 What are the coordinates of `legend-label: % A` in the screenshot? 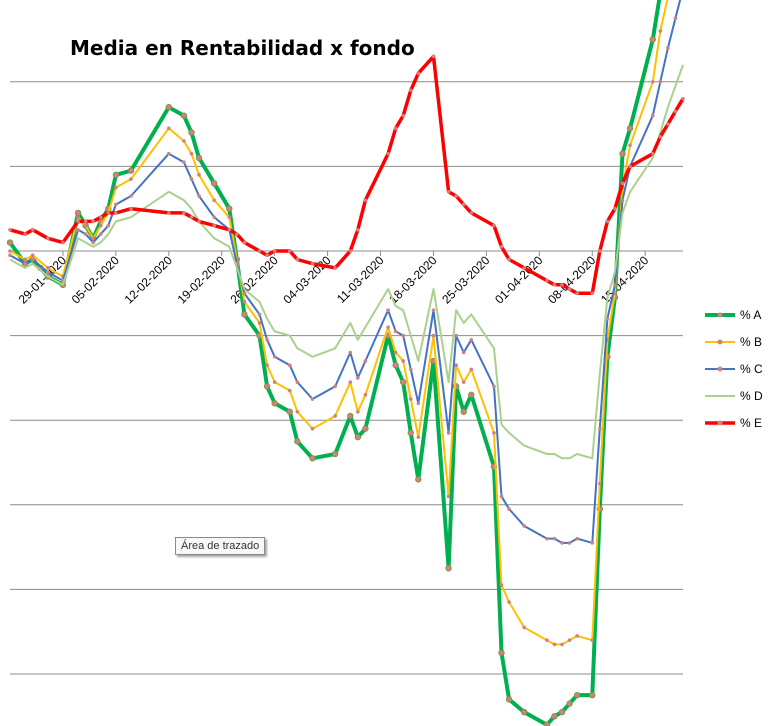 It's located at (750, 315).